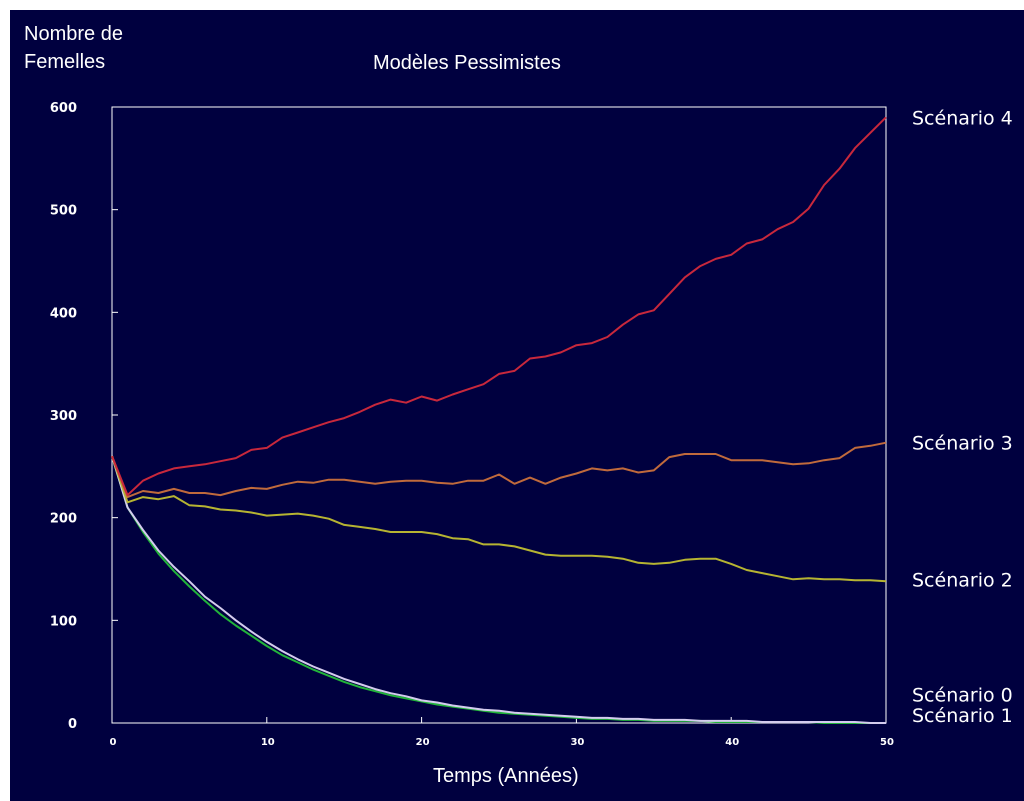 The height and width of the screenshot is (801, 1024). Describe the element at coordinates (65, 62) in the screenshot. I see `y-axis-label-line-2: Femelles` at that location.